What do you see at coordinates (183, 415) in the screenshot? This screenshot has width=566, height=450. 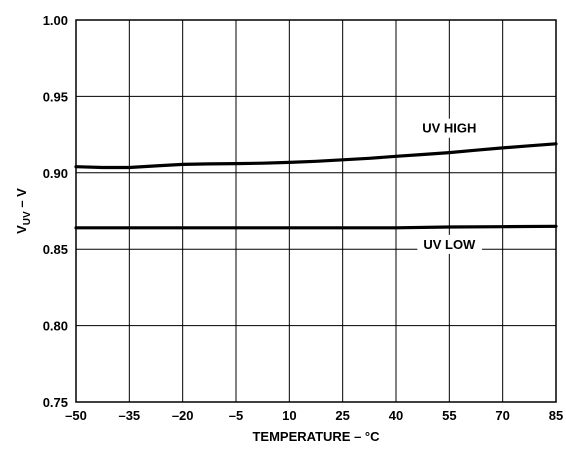 I see `x-tick-label: –20` at bounding box center [183, 415].